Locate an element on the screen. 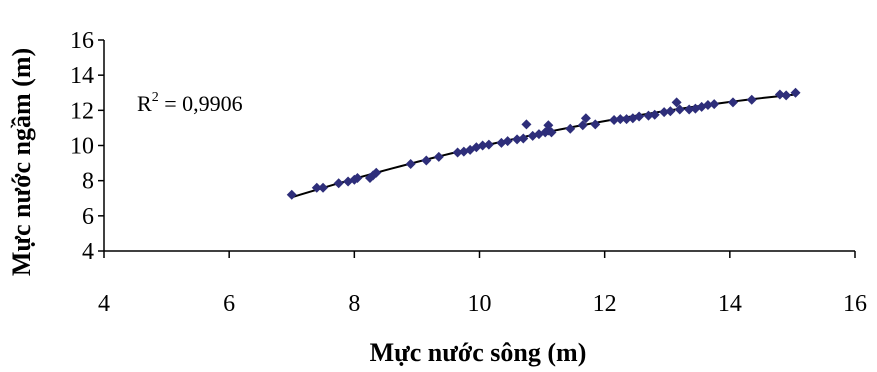  x-tick-label: 6 is located at coordinates (229, 304).